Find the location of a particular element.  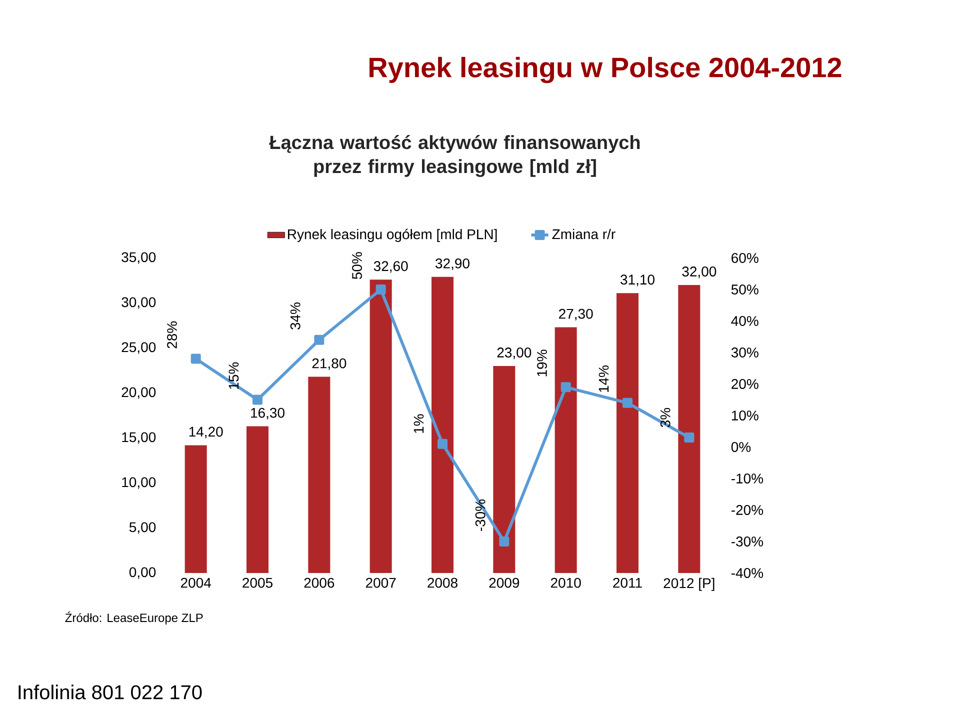

data-label: 14% is located at coordinates (603, 379).